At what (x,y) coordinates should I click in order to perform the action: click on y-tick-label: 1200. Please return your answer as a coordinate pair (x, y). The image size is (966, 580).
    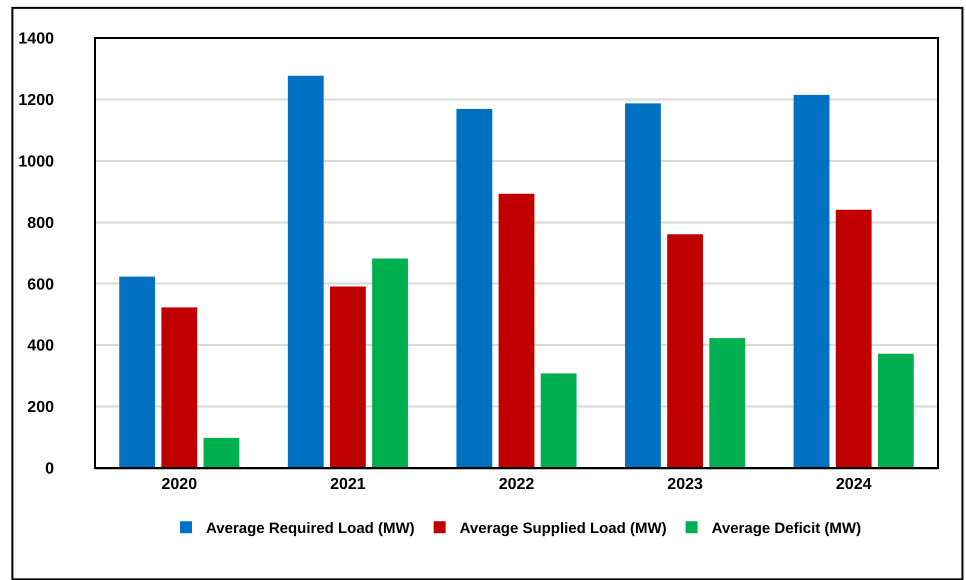
    Looking at the image, I should click on (36, 101).